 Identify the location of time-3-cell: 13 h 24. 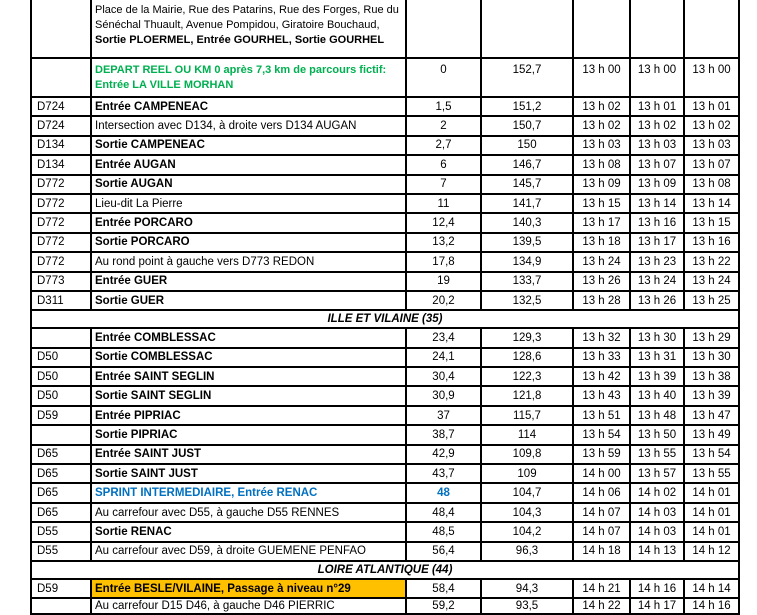
(711, 281).